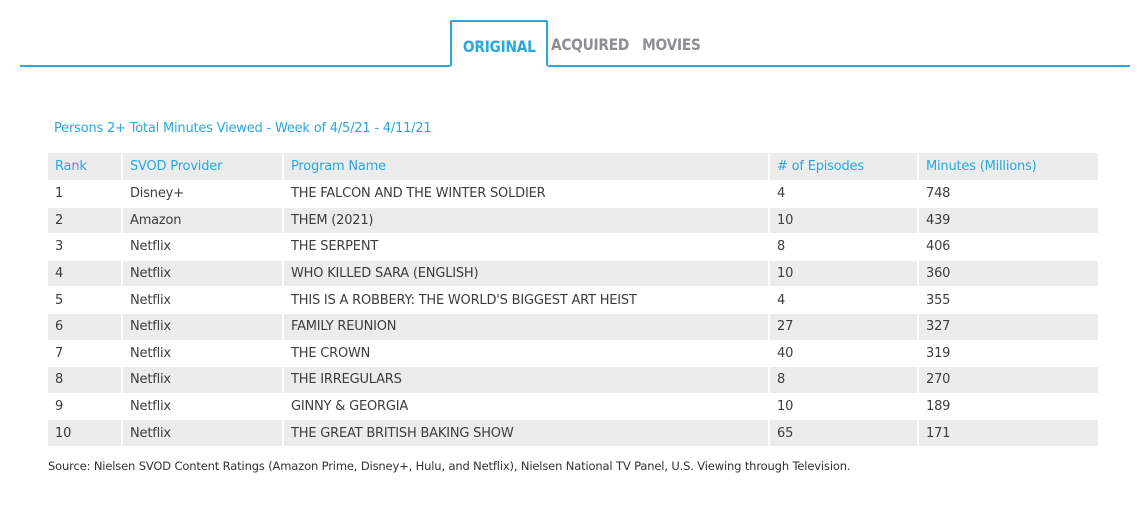 This screenshot has height=510, width=1139. I want to click on header-episodes: # of Episodes, so click(844, 167).